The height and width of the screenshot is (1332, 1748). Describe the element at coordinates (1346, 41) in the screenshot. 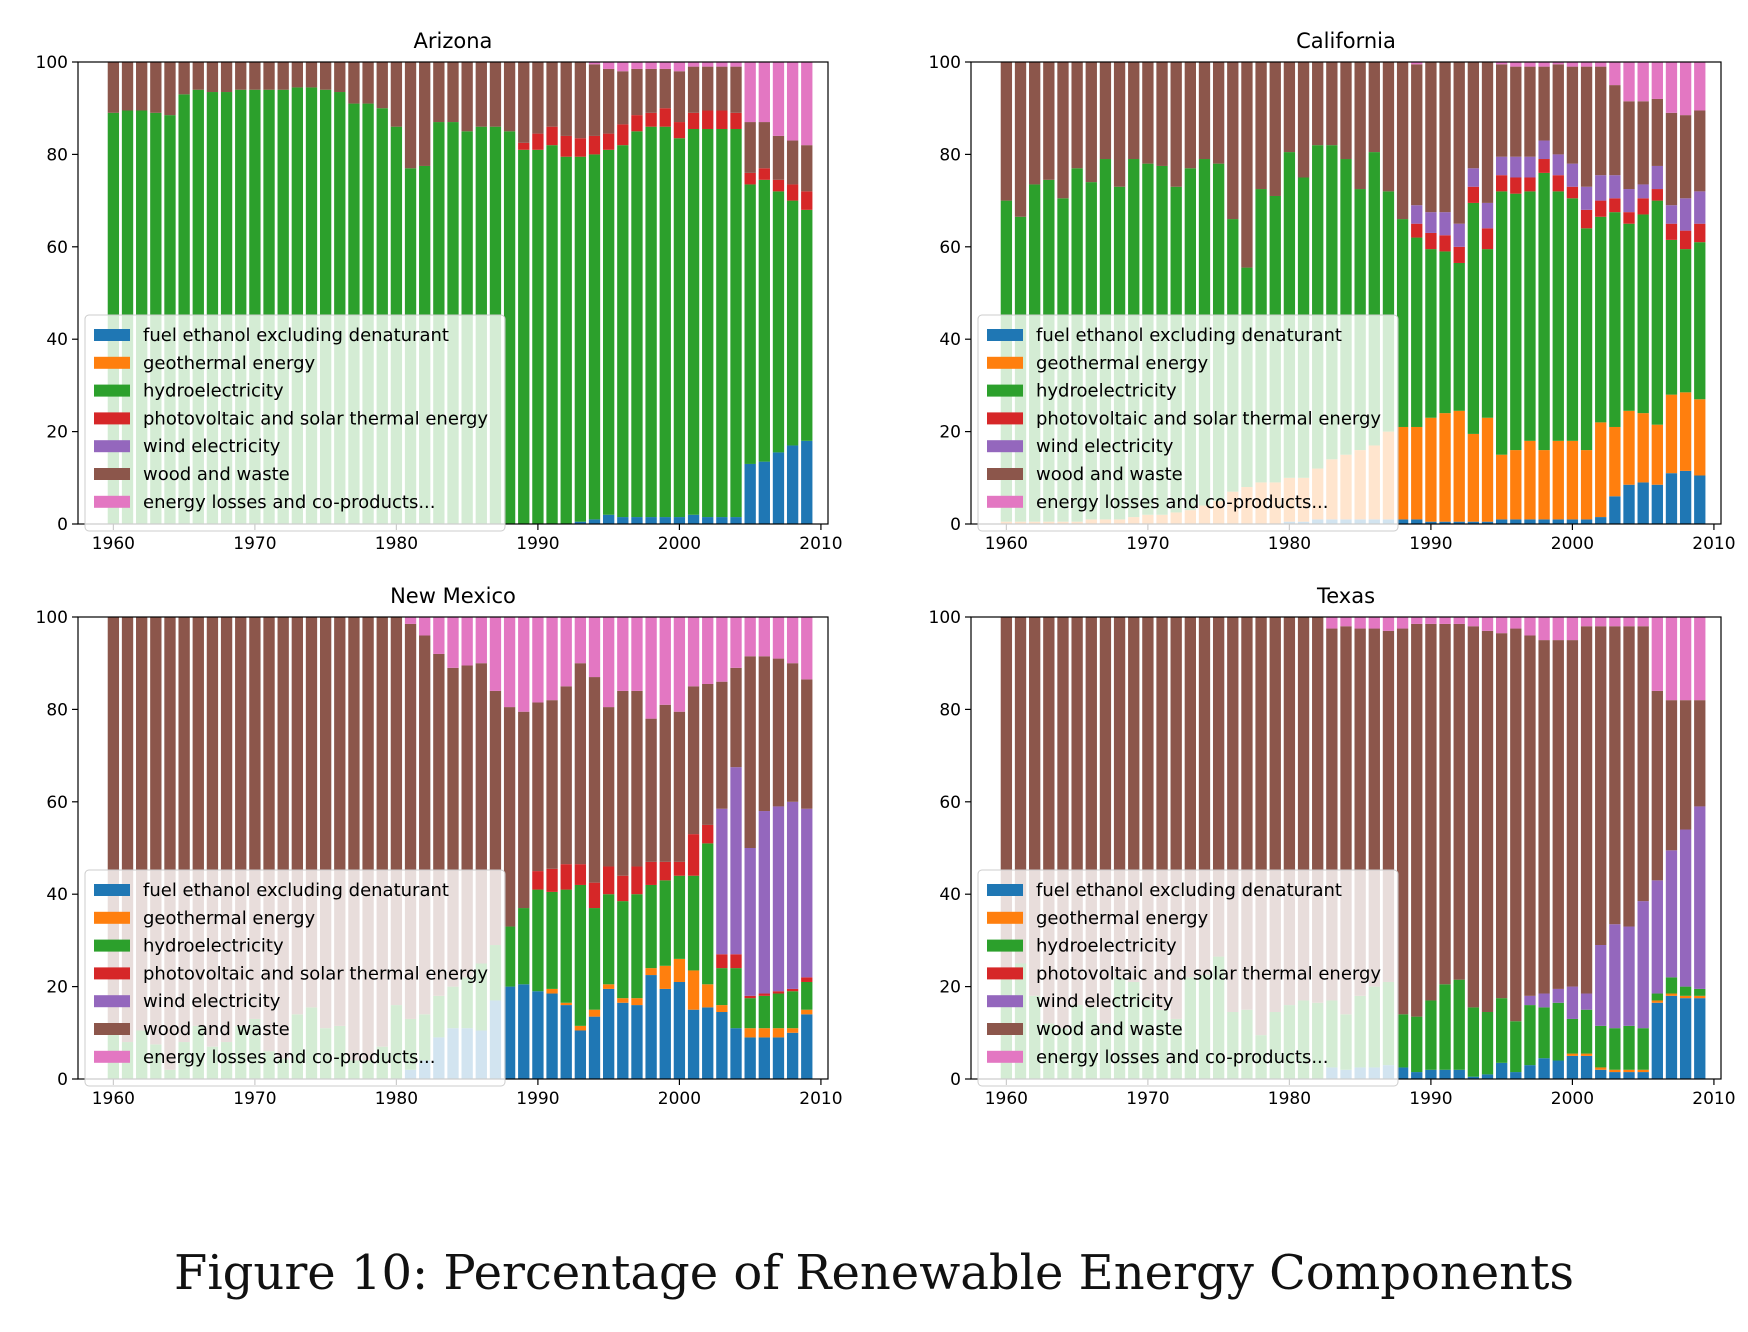

I see `chart-title: California` at that location.